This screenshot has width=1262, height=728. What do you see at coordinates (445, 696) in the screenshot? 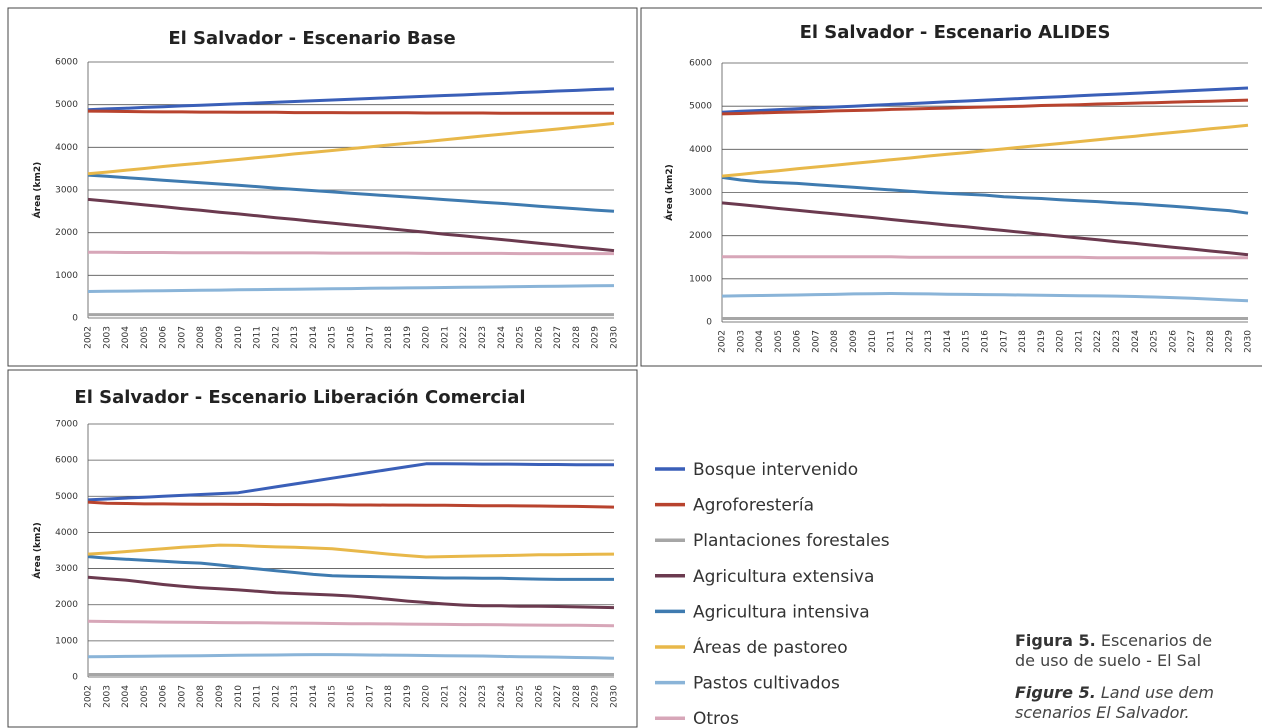
I see `x-tick-label: 2021` at bounding box center [445, 696].